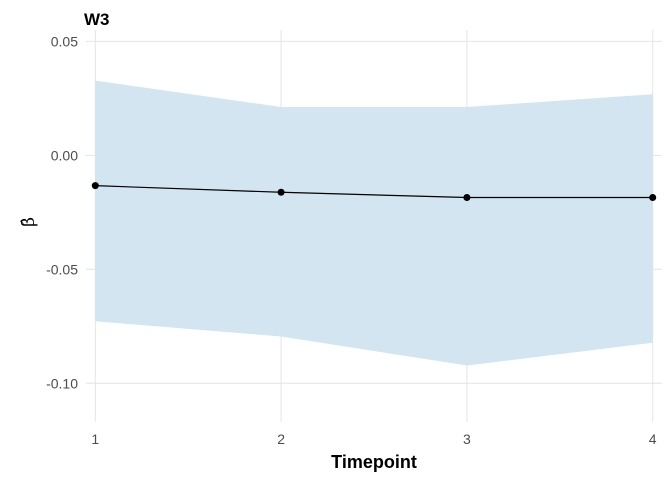 Image resolution: width=672 pixels, height=480 pixels. Describe the element at coordinates (64, 41) in the screenshot. I see `y-tick-label: 0.05` at that location.